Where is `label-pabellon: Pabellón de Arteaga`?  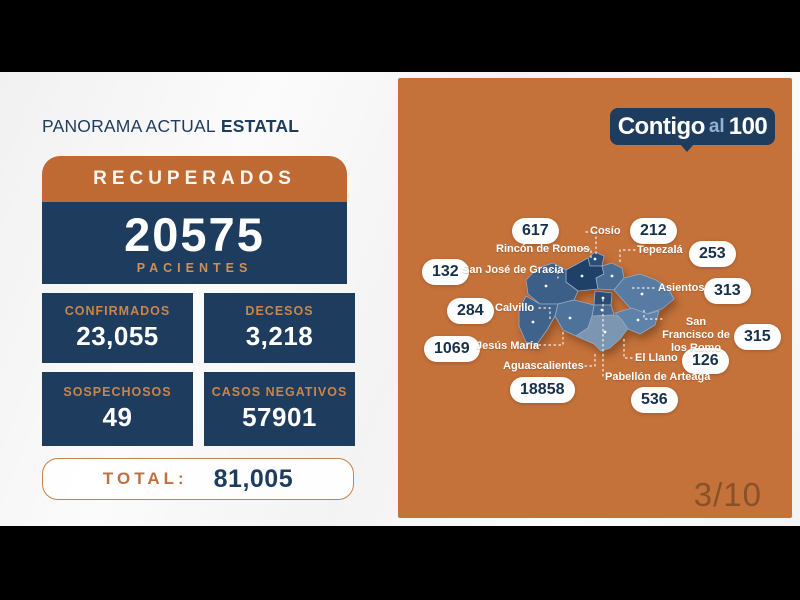 label-pabellon: Pabellón de Arteaga is located at coordinates (658, 377).